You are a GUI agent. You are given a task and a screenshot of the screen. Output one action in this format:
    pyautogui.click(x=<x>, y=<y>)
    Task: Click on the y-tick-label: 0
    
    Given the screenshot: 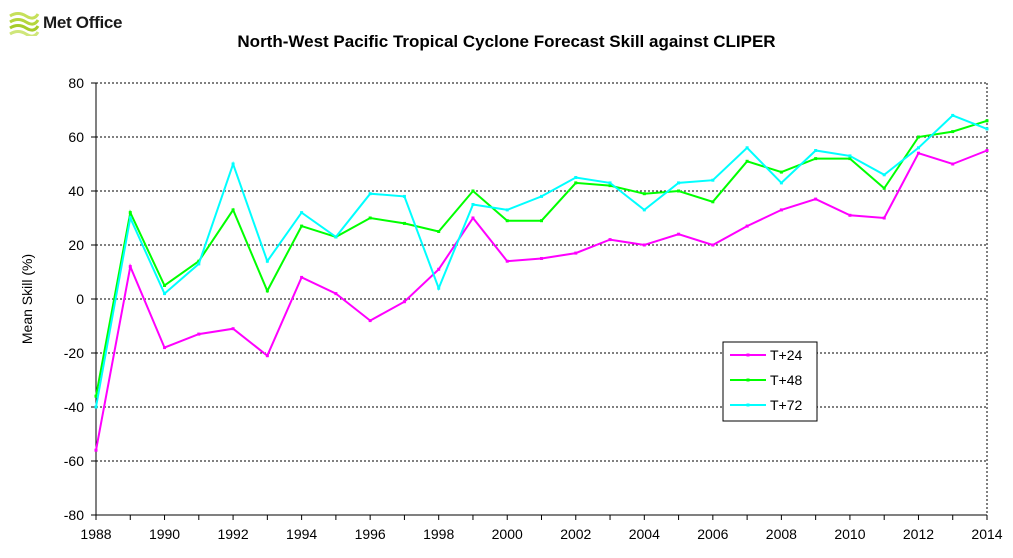 What is the action you would take?
    pyautogui.click(x=80, y=299)
    